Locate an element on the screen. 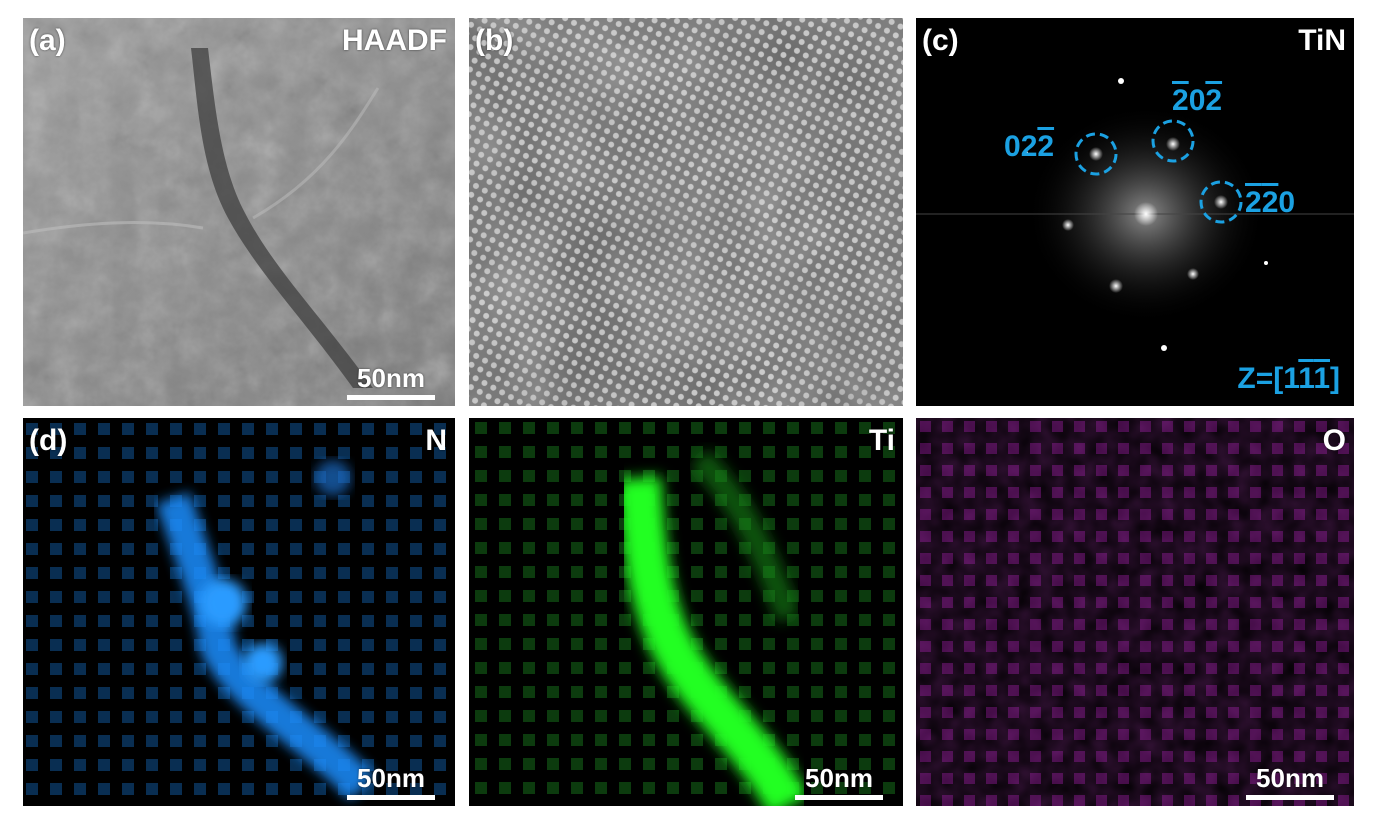  zone-axis-bar1: 1 is located at coordinates (1306, 378).